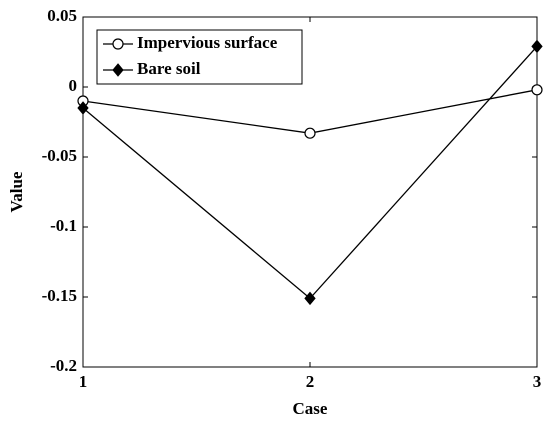 This screenshot has height=427, width=550. Describe the element at coordinates (310, 408) in the screenshot. I see `x-axis-label: Case` at that location.